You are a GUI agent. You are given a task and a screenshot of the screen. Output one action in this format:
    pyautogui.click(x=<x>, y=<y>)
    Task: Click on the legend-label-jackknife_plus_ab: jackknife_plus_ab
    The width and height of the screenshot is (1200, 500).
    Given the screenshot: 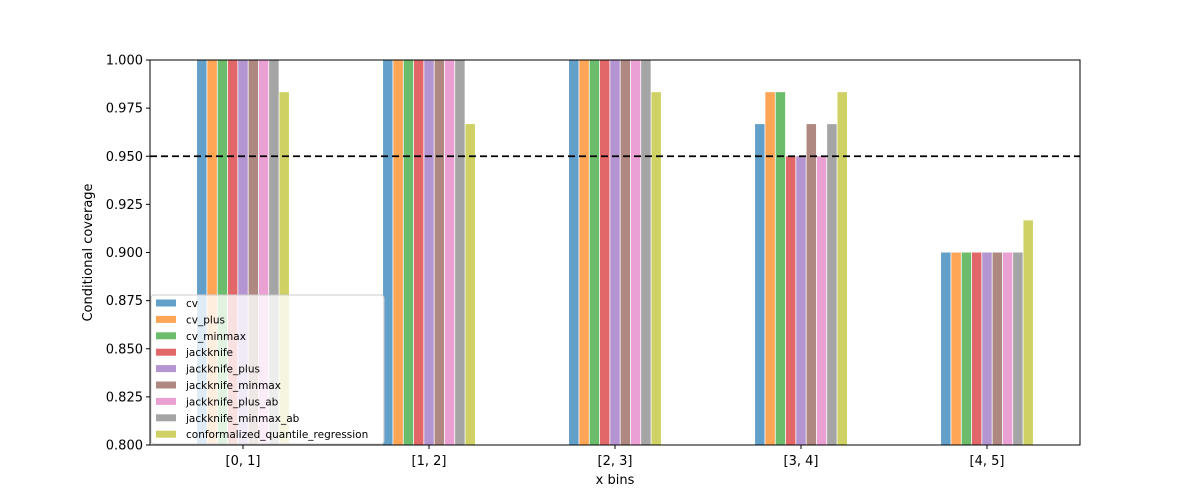 What is the action you would take?
    pyautogui.click(x=232, y=402)
    